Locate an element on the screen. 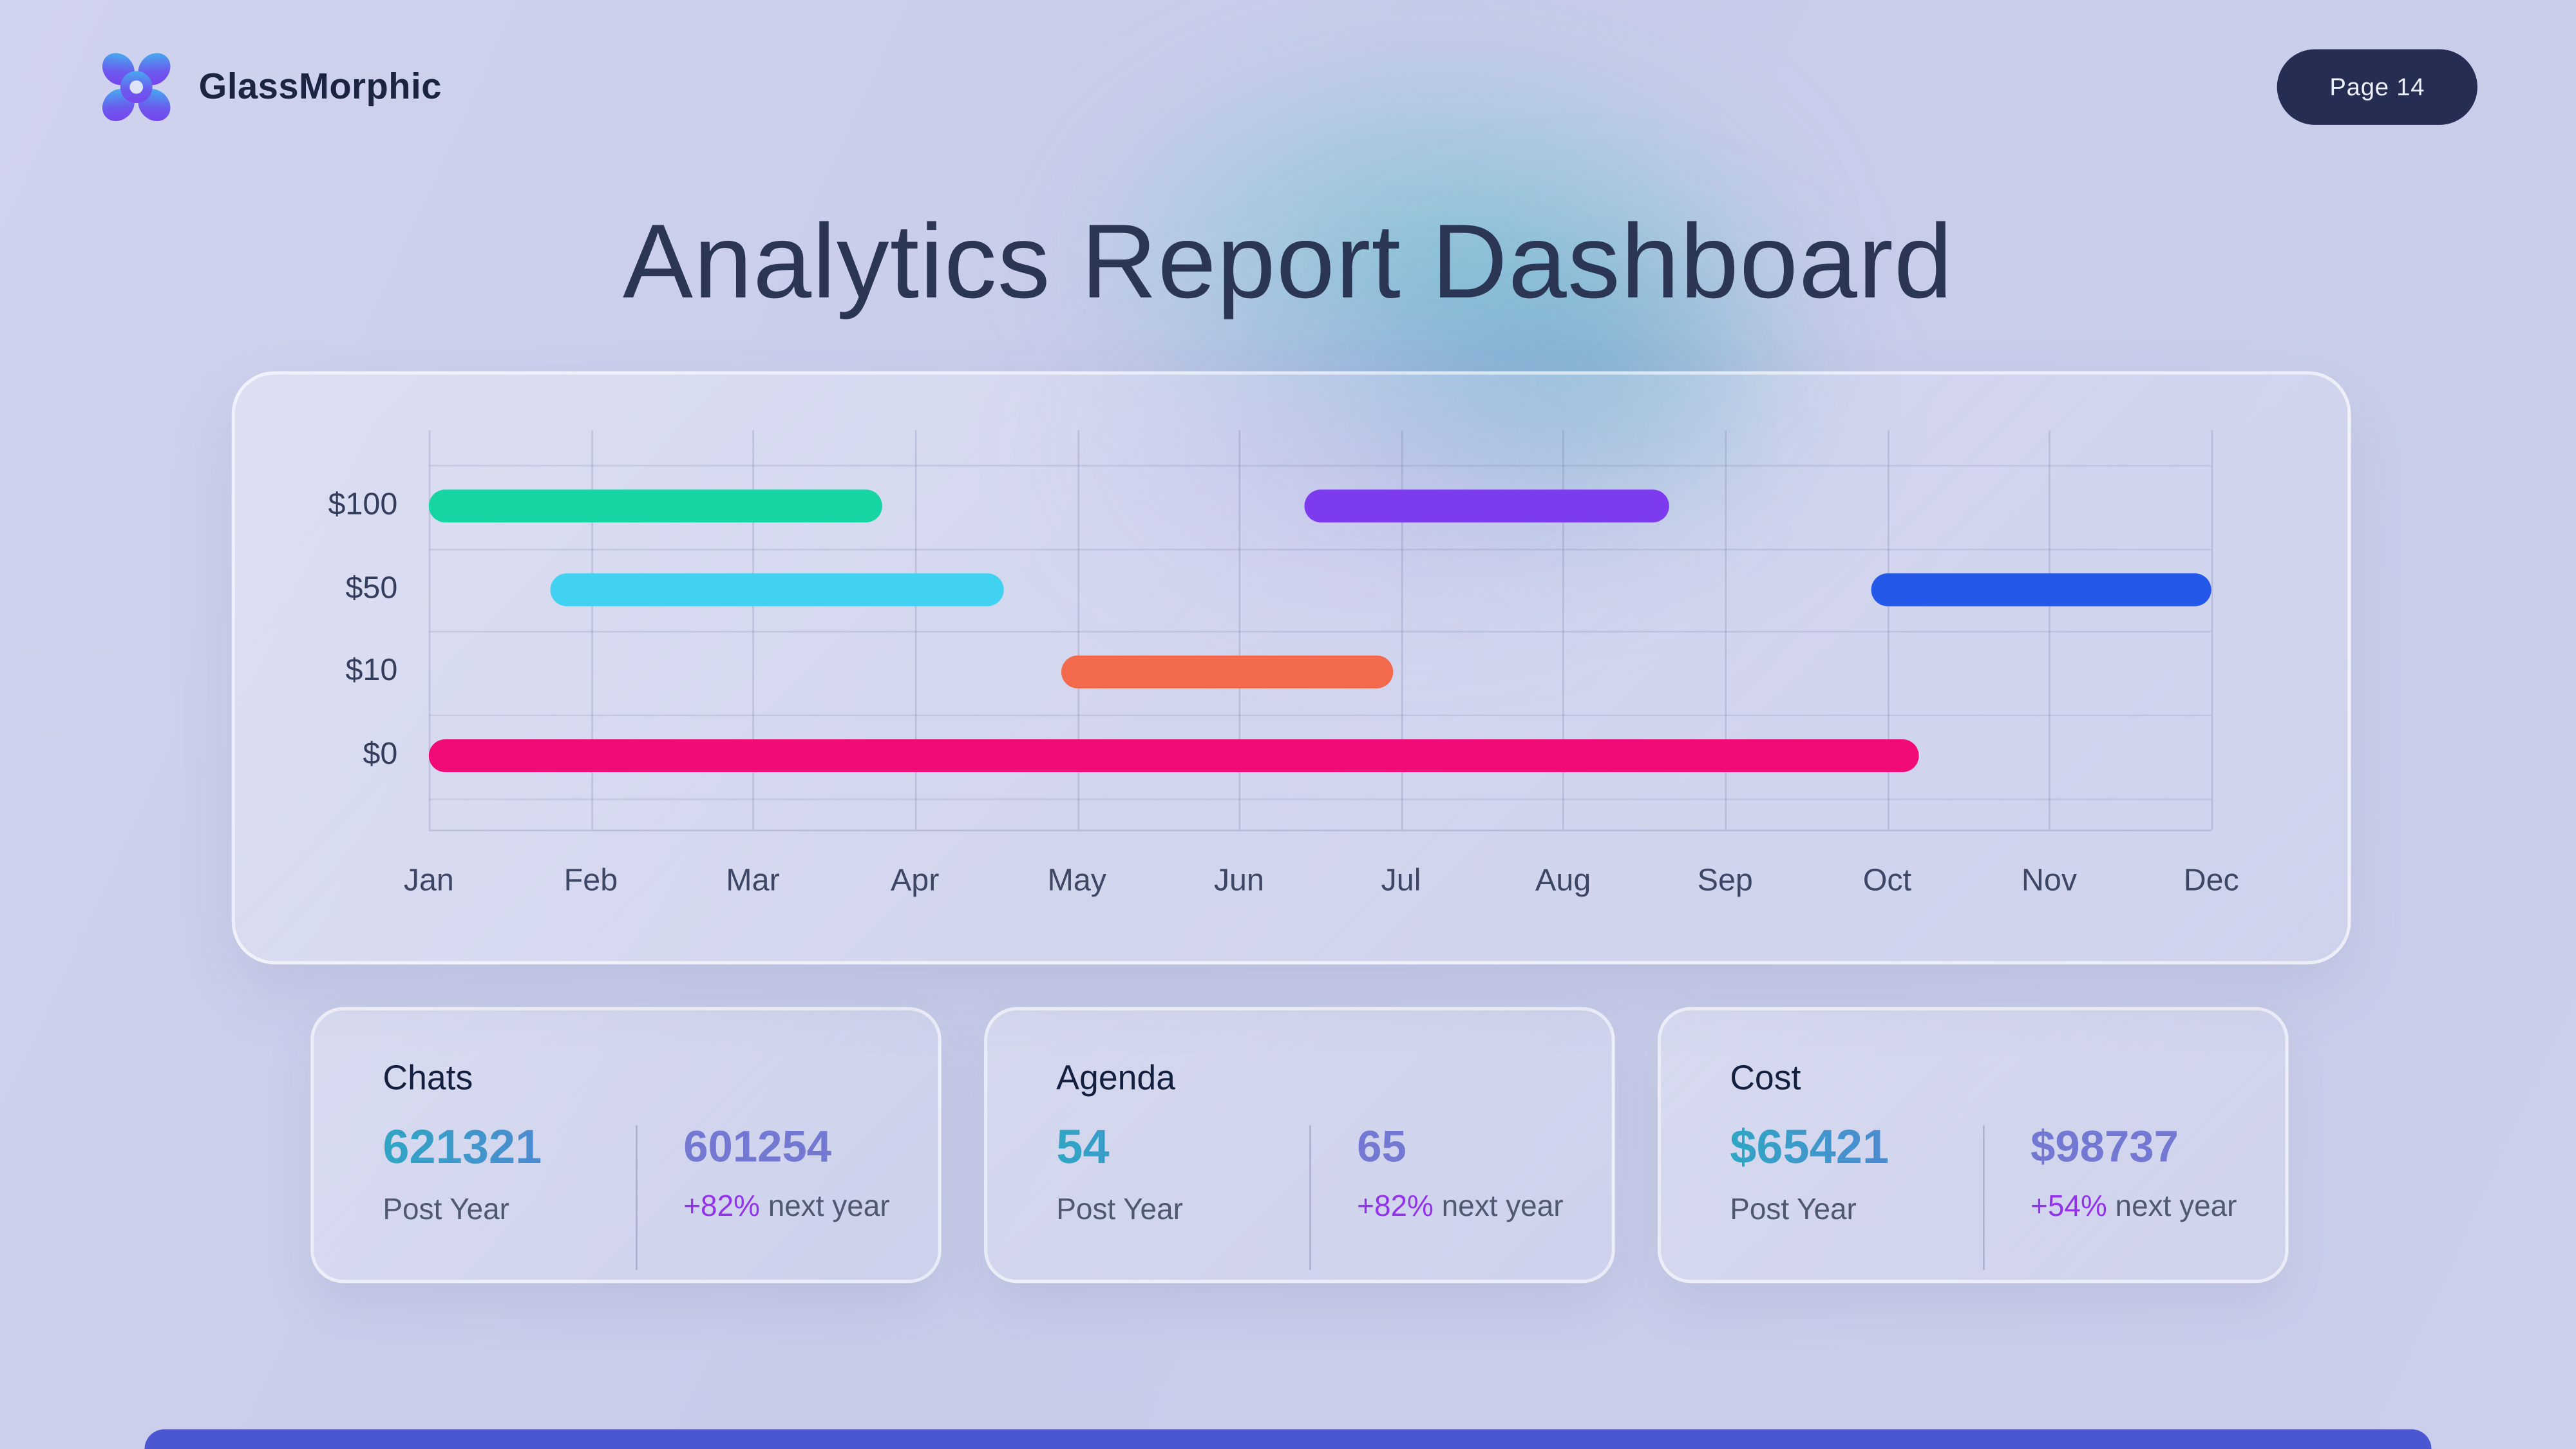  stat-title: Cost is located at coordinates (1766, 1078).